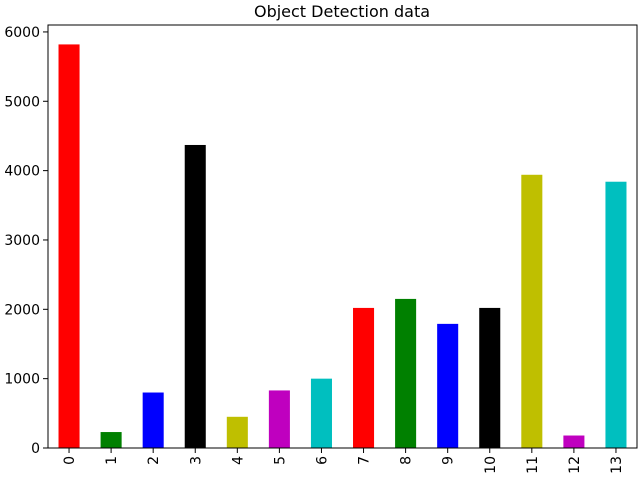 Image resolution: width=640 pixels, height=480 pixels. What do you see at coordinates (35, 449) in the screenshot?
I see `y-tick-label: 0` at bounding box center [35, 449].